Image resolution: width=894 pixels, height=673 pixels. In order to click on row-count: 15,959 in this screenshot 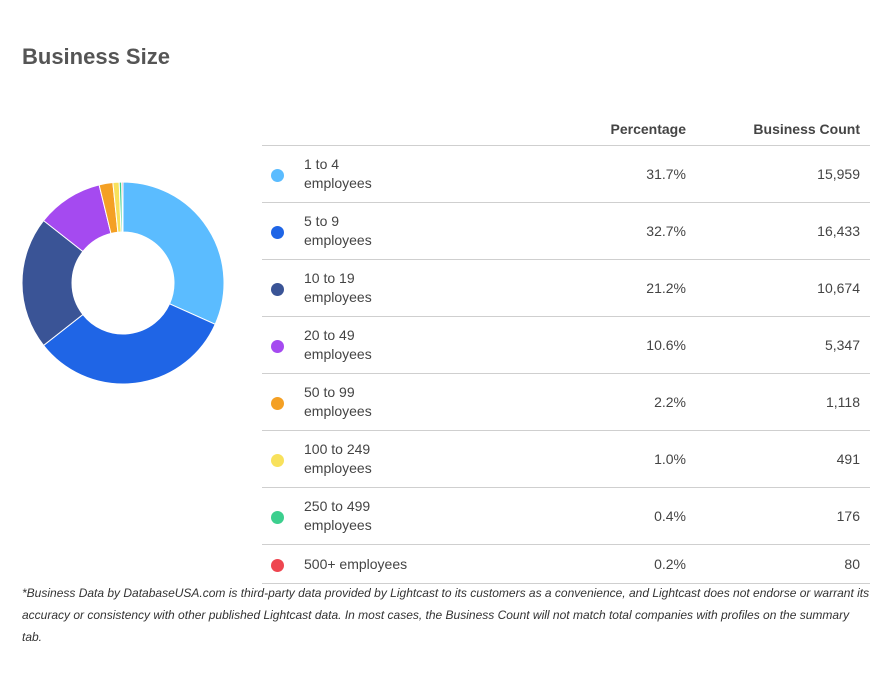, I will do `click(783, 174)`.